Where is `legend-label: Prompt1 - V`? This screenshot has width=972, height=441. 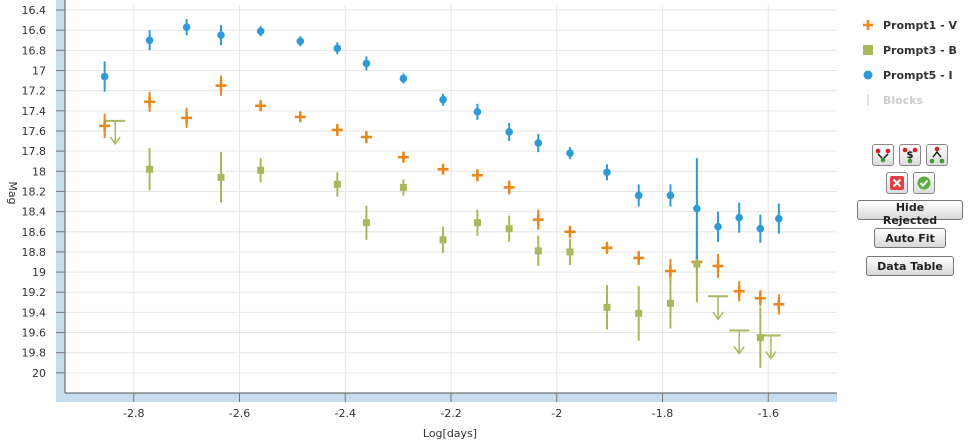 legend-label: Prompt1 - V is located at coordinates (920, 25).